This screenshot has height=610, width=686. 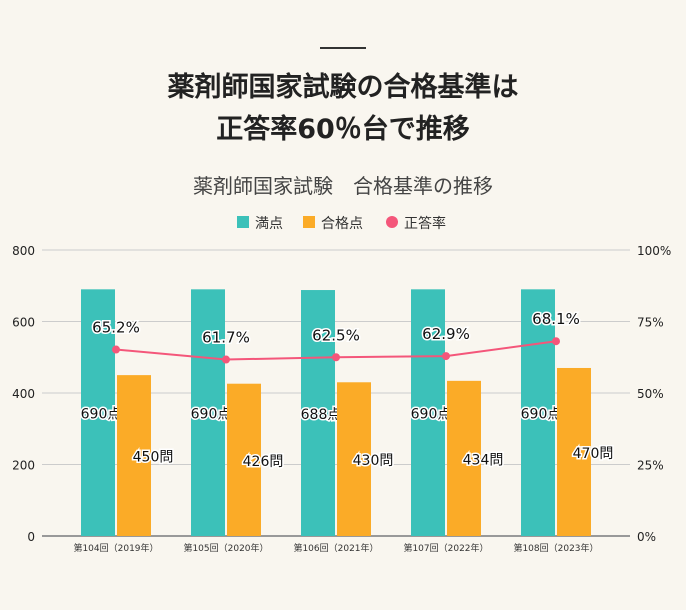 What do you see at coordinates (650, 466) in the screenshot?
I see `y2-tick-label: 25%` at bounding box center [650, 466].